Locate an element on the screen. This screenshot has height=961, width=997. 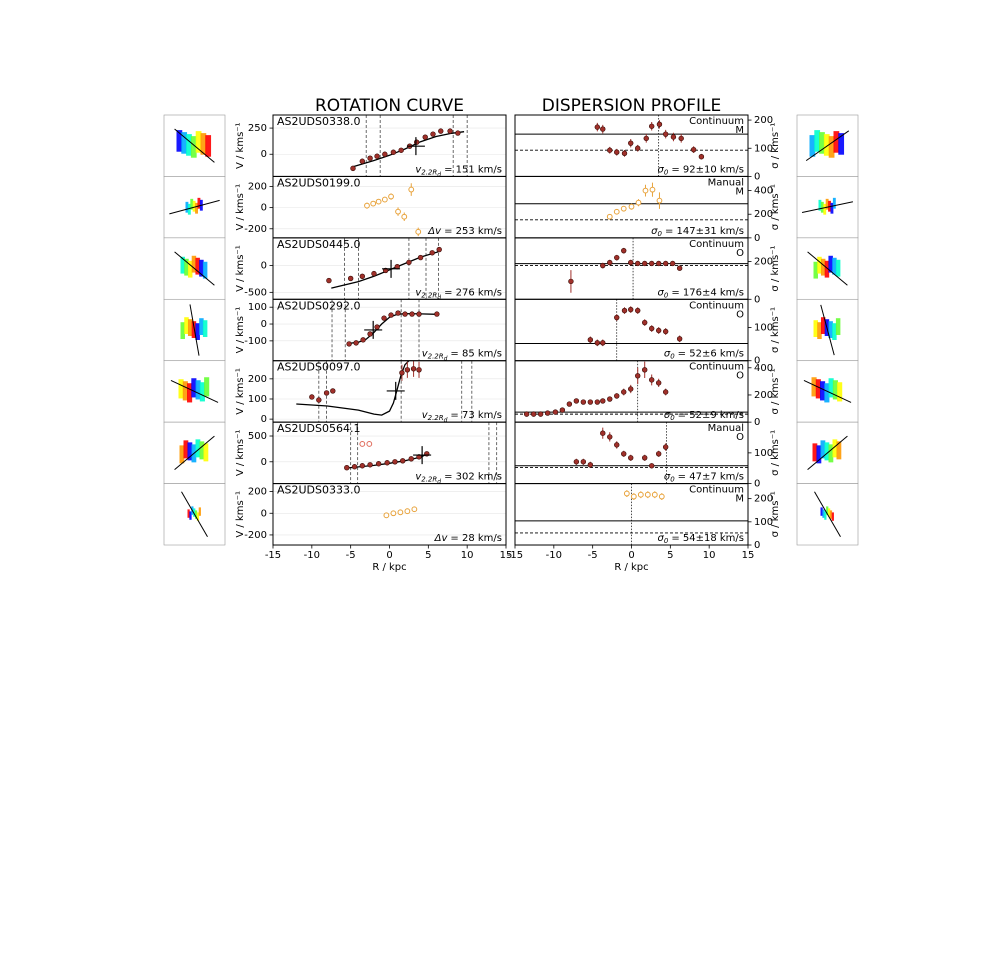
annotation-text: = 28 km/s is located at coordinates (476, 538).